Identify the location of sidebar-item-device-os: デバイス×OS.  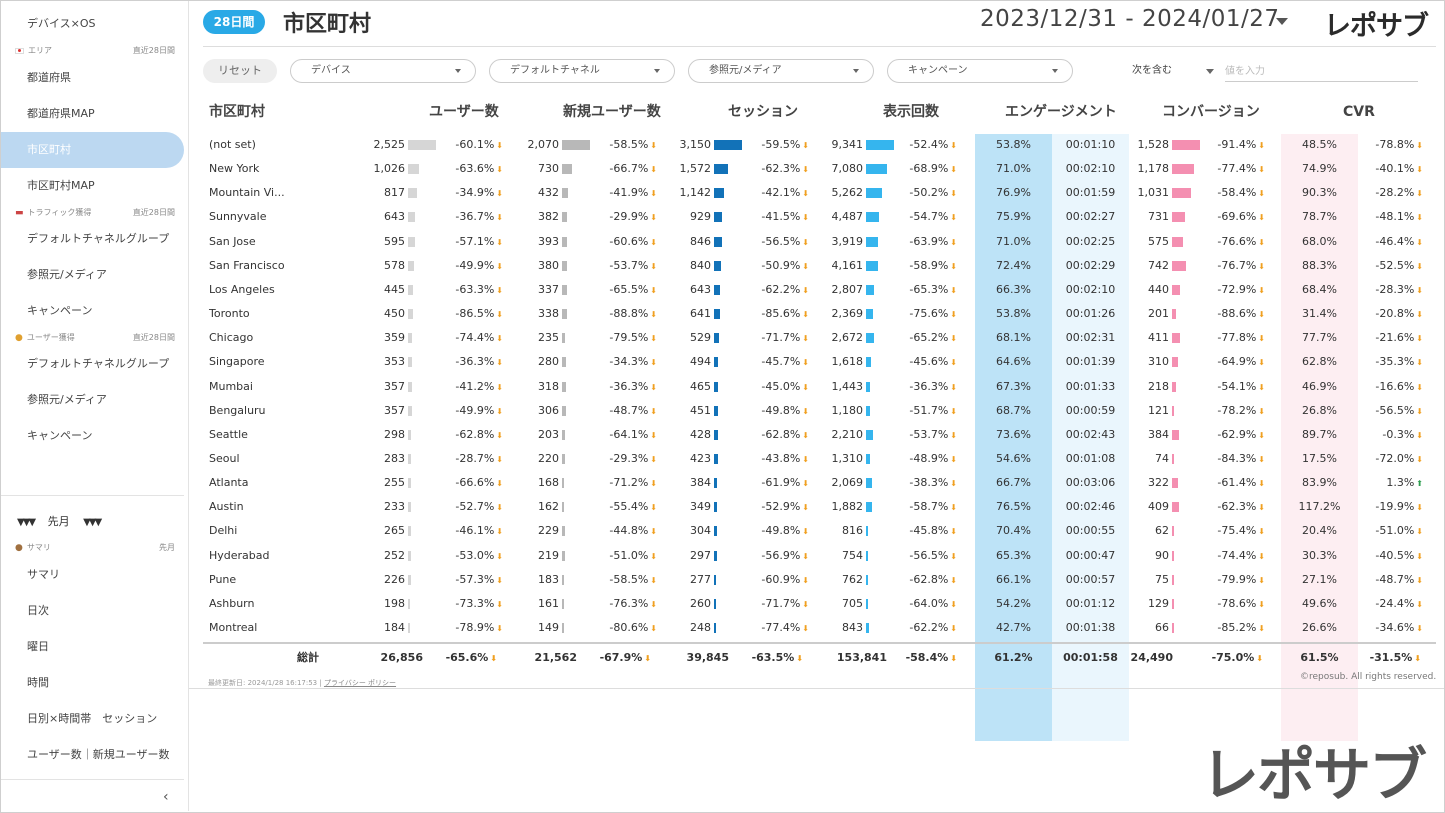
(61, 23).